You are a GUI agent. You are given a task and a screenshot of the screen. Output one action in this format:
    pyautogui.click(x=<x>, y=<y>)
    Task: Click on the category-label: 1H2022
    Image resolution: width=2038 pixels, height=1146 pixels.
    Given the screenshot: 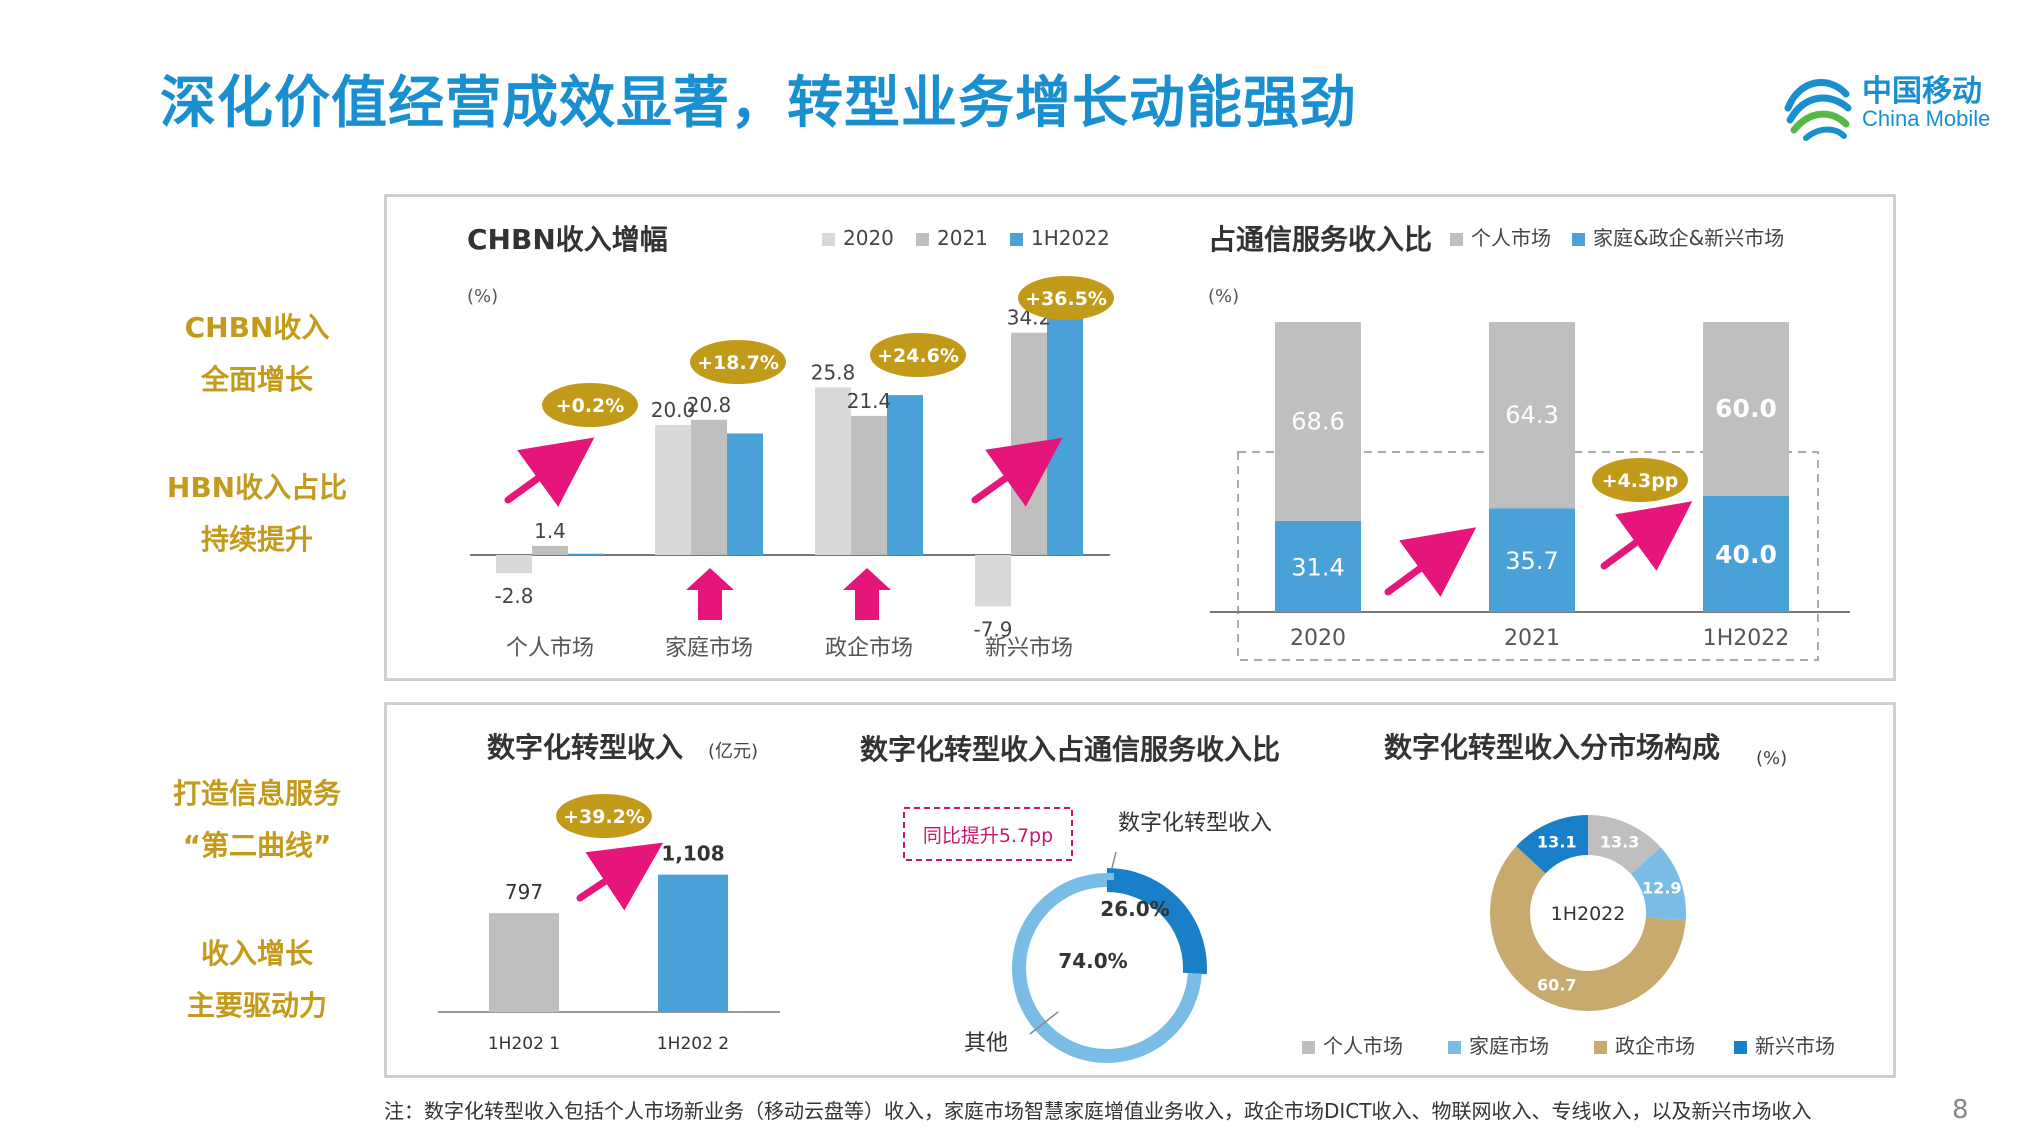 What is the action you would take?
    pyautogui.click(x=1746, y=638)
    